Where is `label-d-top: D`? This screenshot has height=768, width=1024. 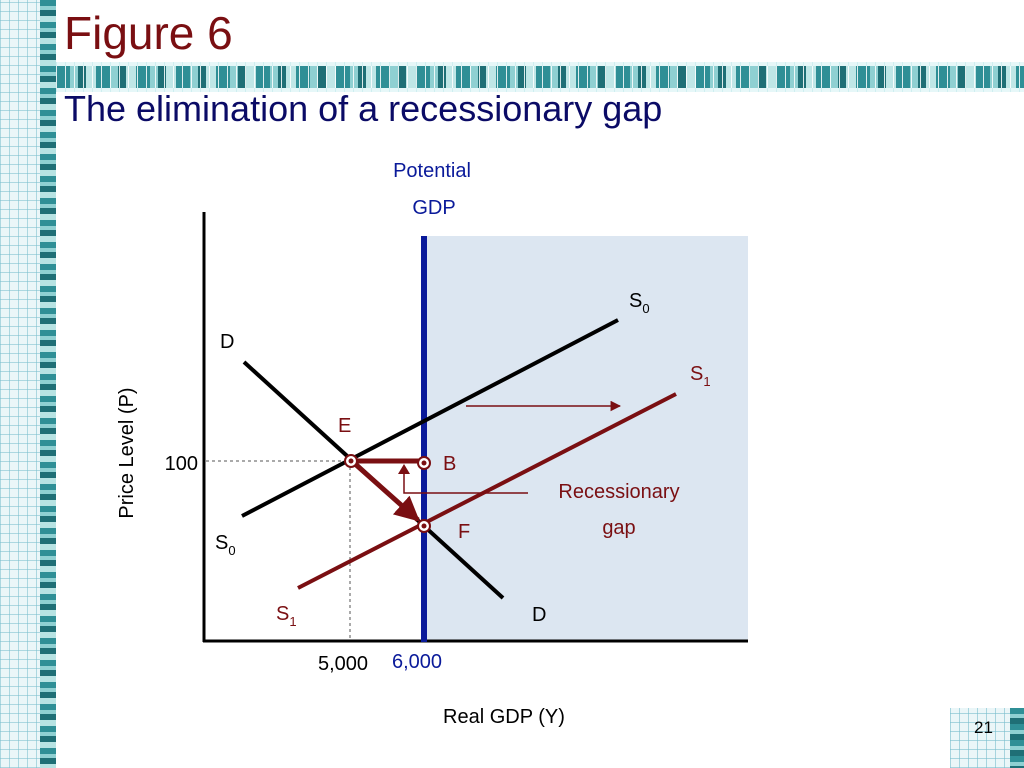
label-d-top: D is located at coordinates (227, 342).